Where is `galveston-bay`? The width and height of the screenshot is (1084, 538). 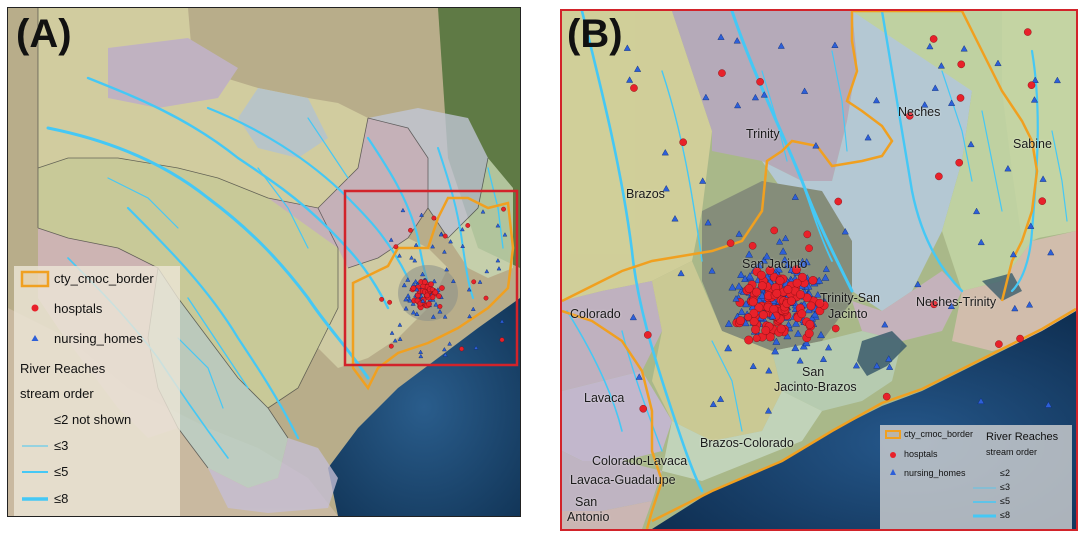
galveston-bay is located at coordinates (882, 353).